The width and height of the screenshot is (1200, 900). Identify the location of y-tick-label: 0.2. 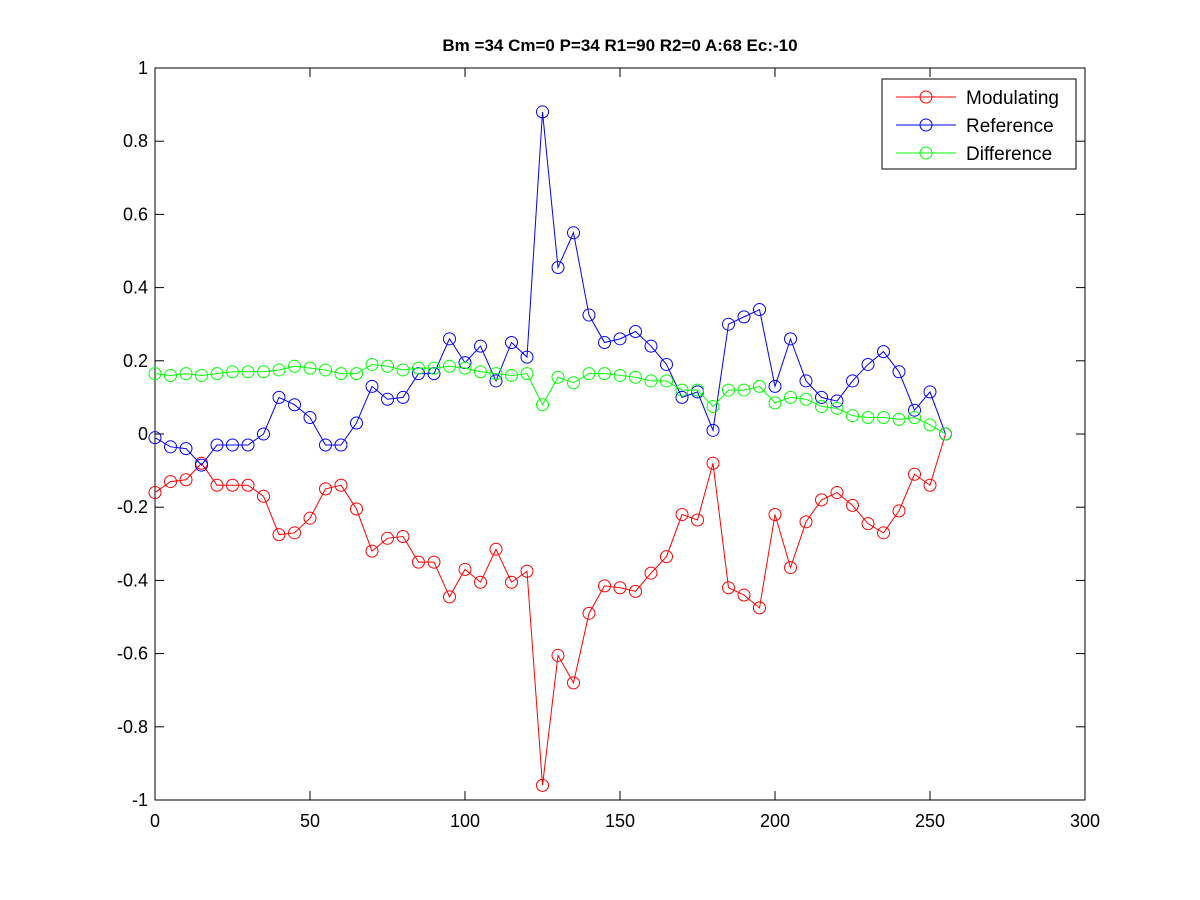
(135, 361).